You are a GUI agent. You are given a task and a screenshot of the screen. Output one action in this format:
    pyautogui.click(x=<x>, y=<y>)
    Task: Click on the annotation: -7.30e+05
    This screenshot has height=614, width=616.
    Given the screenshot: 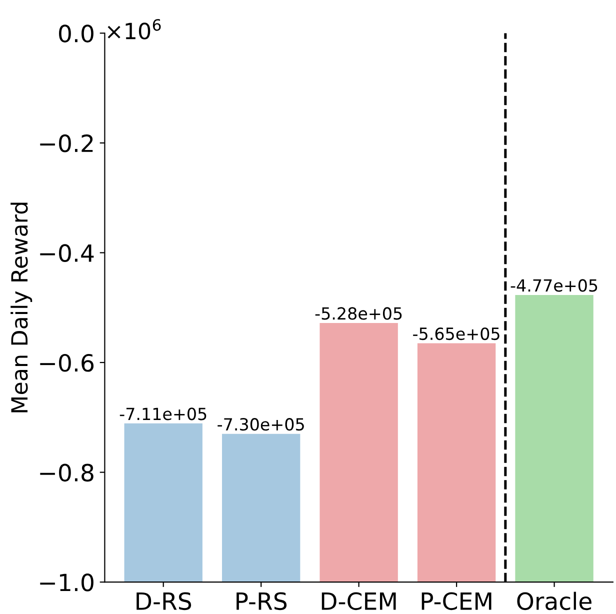 What is the action you would take?
    pyautogui.click(x=261, y=424)
    